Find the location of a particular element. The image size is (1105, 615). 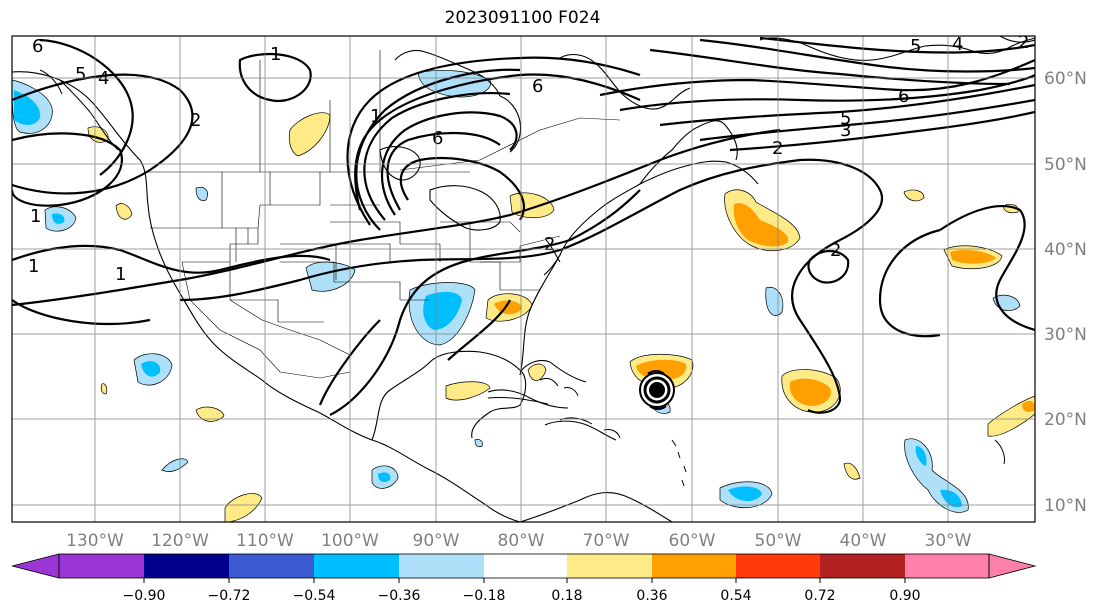

lon-label: 120°W is located at coordinates (180, 541).